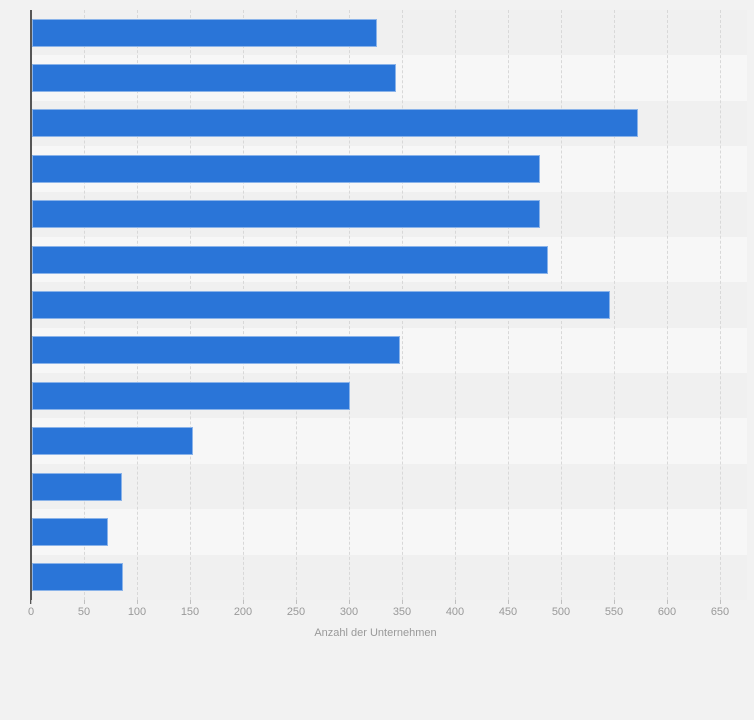 The width and height of the screenshot is (754, 720). What do you see at coordinates (614, 612) in the screenshot?
I see `x-tick-label: 550` at bounding box center [614, 612].